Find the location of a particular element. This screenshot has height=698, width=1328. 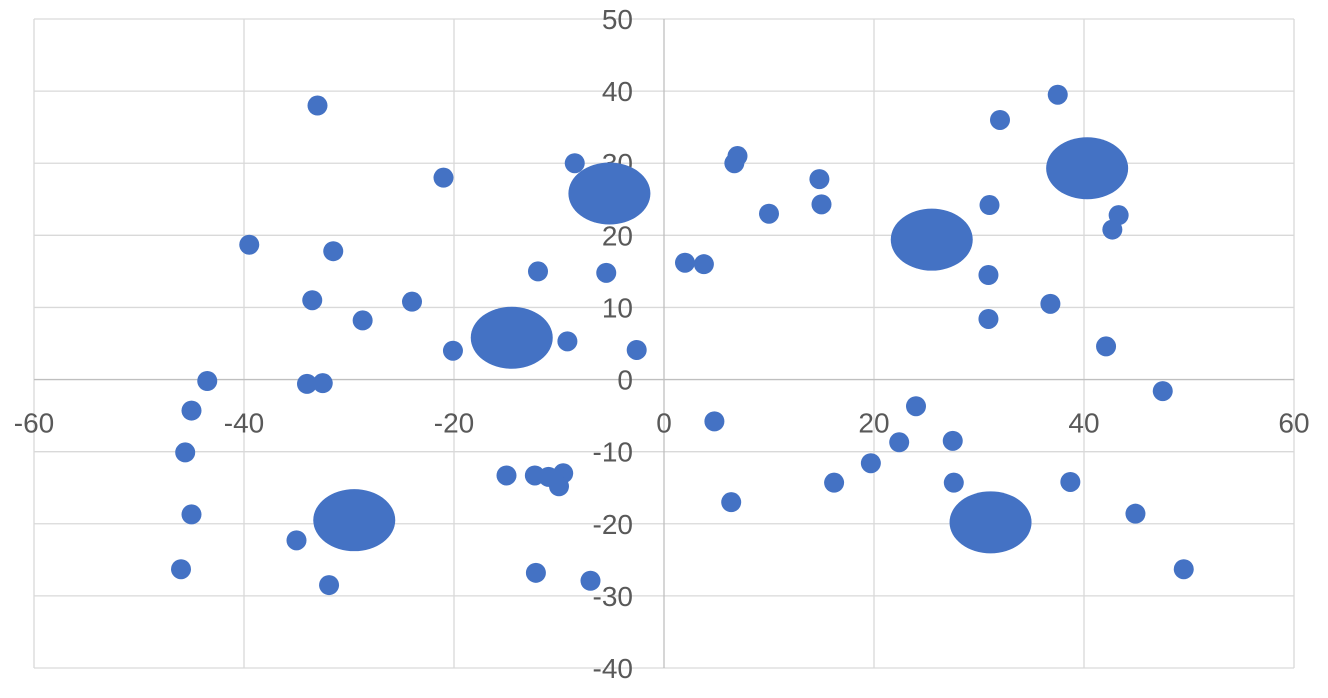

y-tick-label: 20 is located at coordinates (617, 235).